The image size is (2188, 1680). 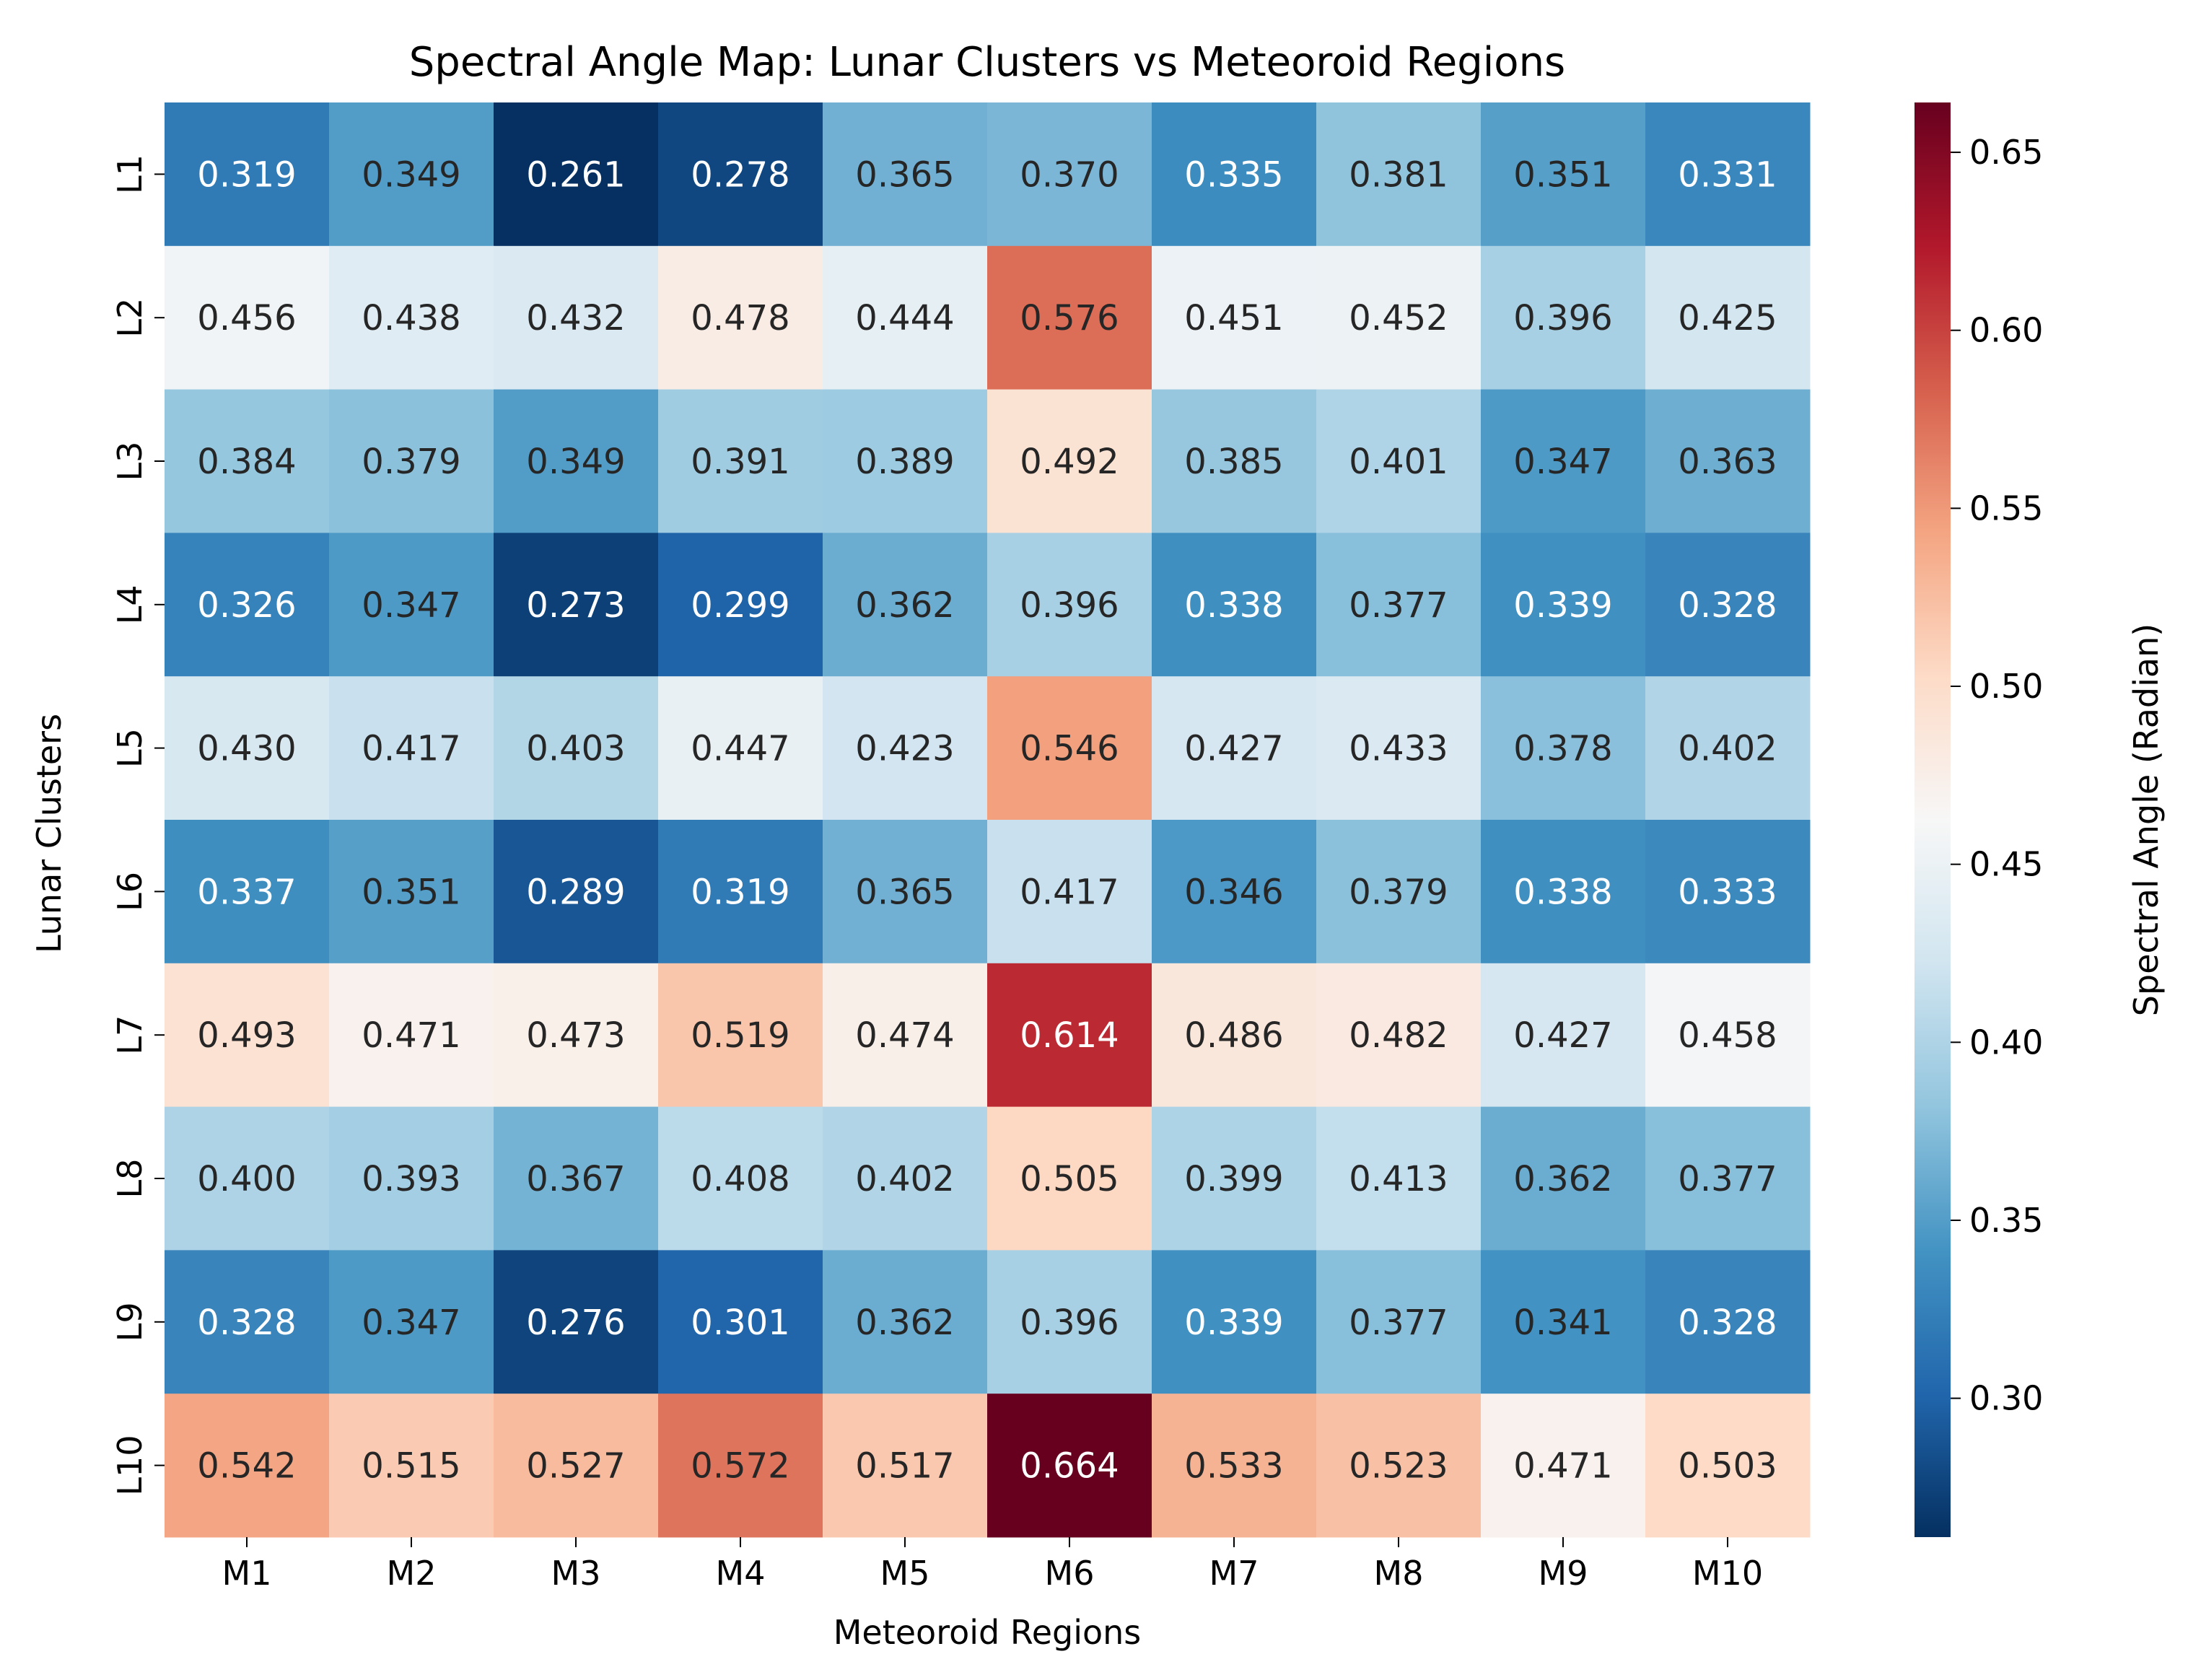 What do you see at coordinates (741, 1573) in the screenshot?
I see `x-tick-label: M4` at bounding box center [741, 1573].